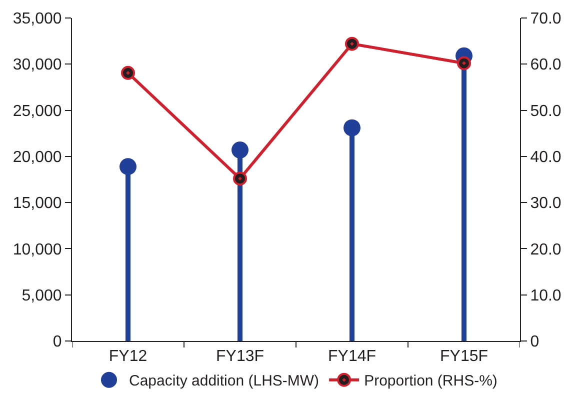  I want to click on y-tick-label: 10,000, so click(37, 249).